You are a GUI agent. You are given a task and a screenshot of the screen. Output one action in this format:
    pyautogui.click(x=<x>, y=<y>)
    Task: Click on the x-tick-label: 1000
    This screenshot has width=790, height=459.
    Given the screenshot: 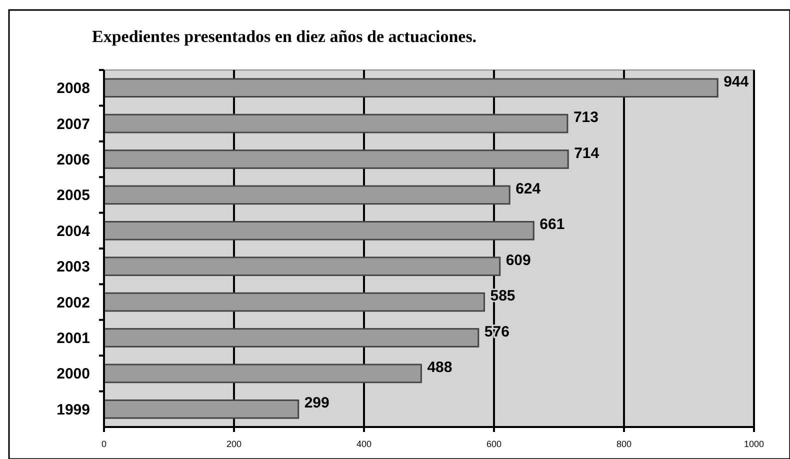 What is the action you would take?
    pyautogui.click(x=754, y=444)
    